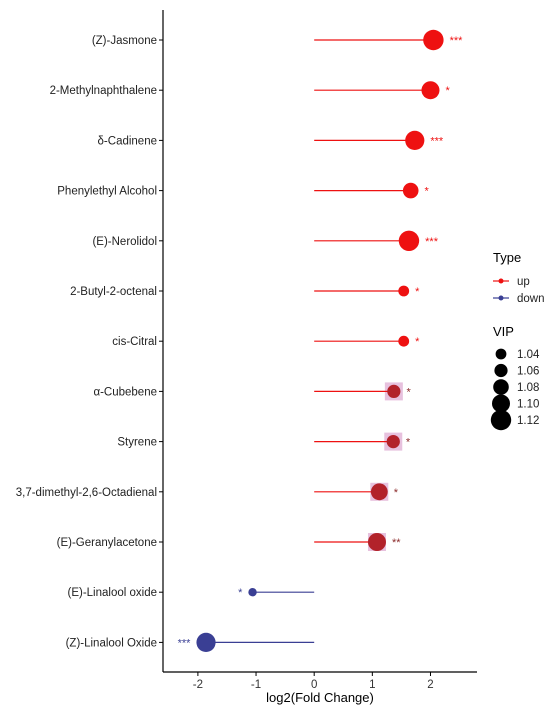 The height and width of the screenshot is (712, 550). I want to click on y-tick-label: α-Cubebene, so click(125, 392).